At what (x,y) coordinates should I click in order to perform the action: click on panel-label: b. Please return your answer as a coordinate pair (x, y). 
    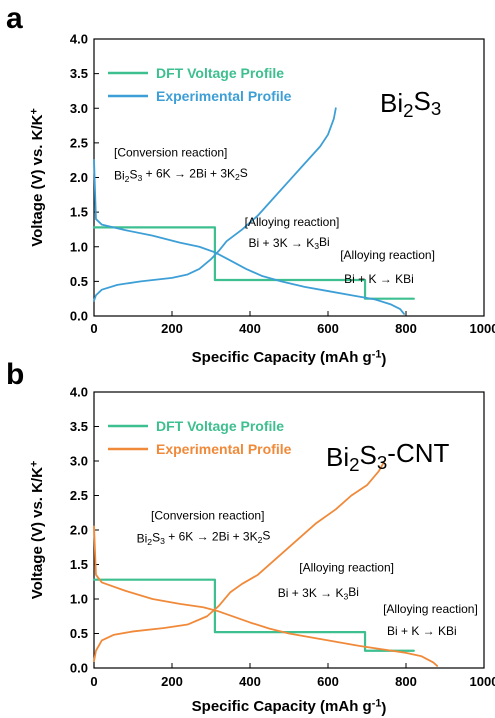
    Looking at the image, I should click on (15, 374).